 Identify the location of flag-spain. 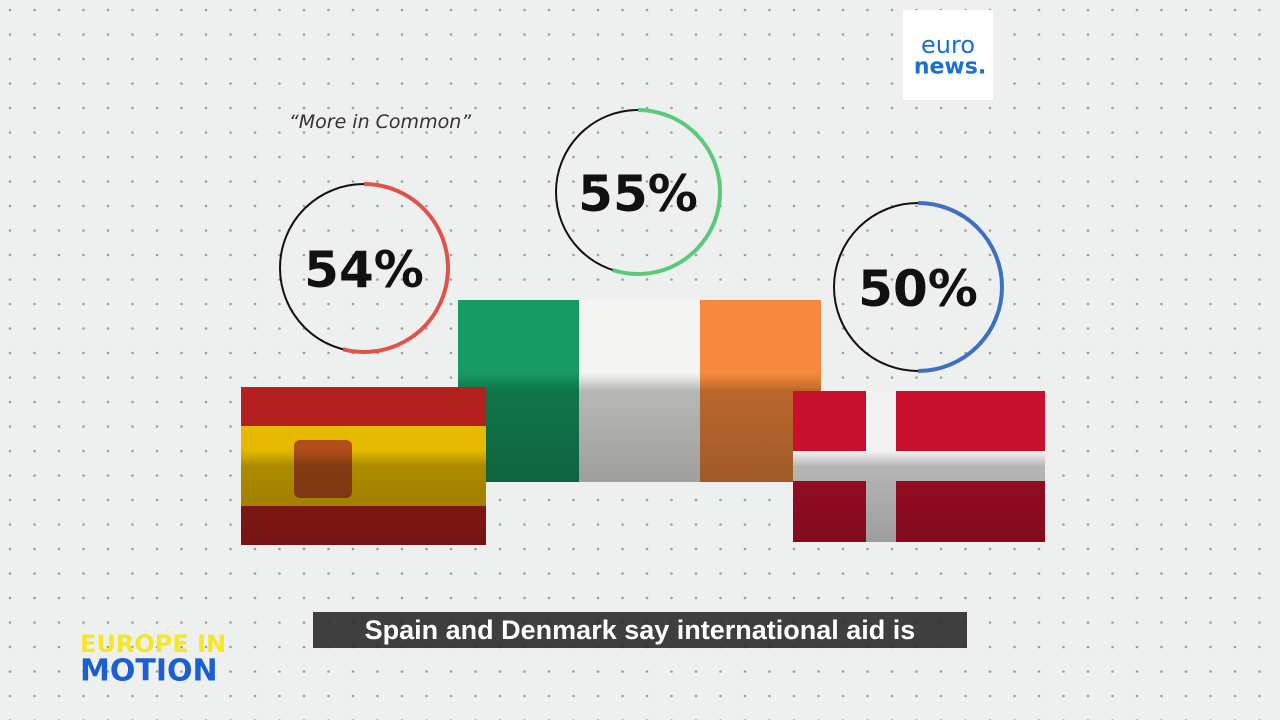
(363, 466).